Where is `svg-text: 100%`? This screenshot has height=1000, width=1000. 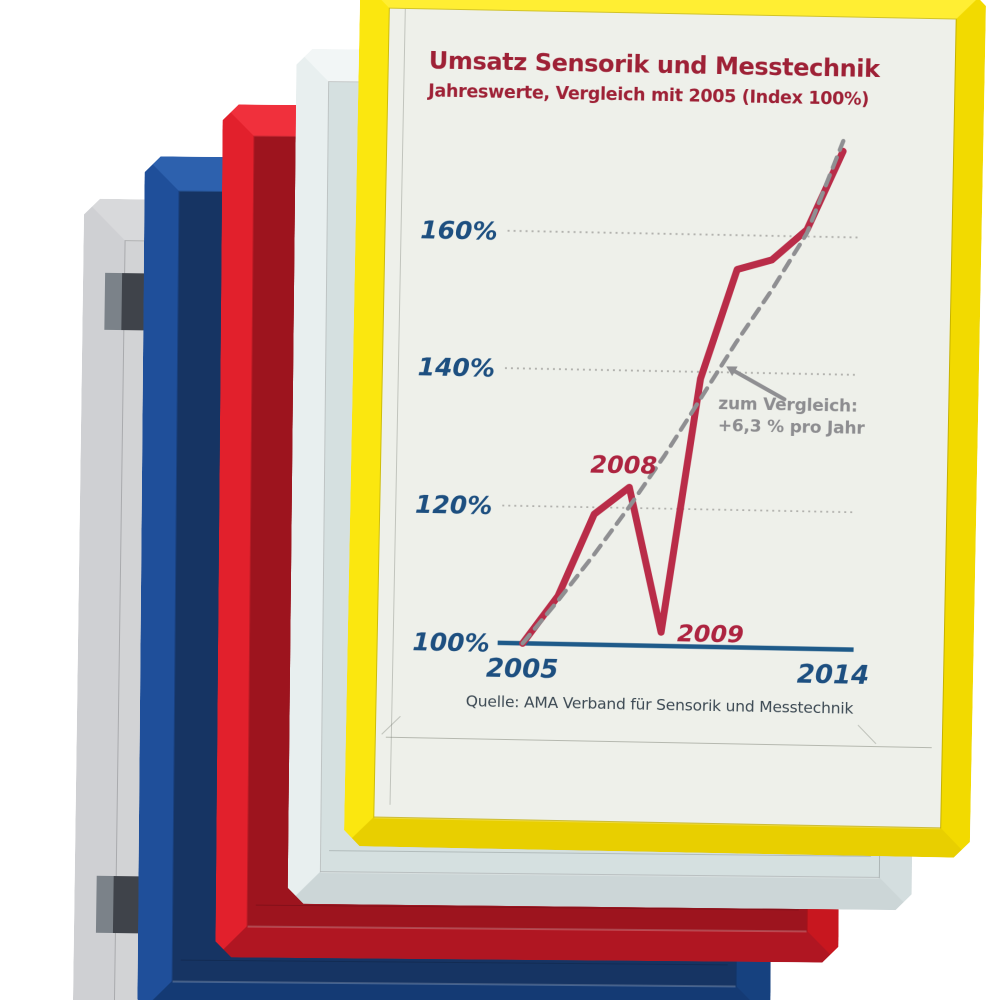
svg-text: 100% is located at coordinates (451, 642).